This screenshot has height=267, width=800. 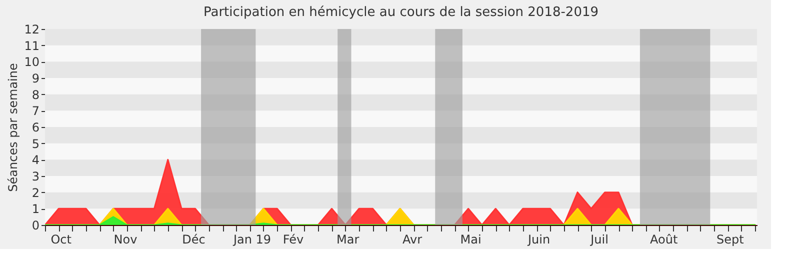 What do you see at coordinates (36, 143) in the screenshot?
I see `y-tick-label: 5` at bounding box center [36, 143].